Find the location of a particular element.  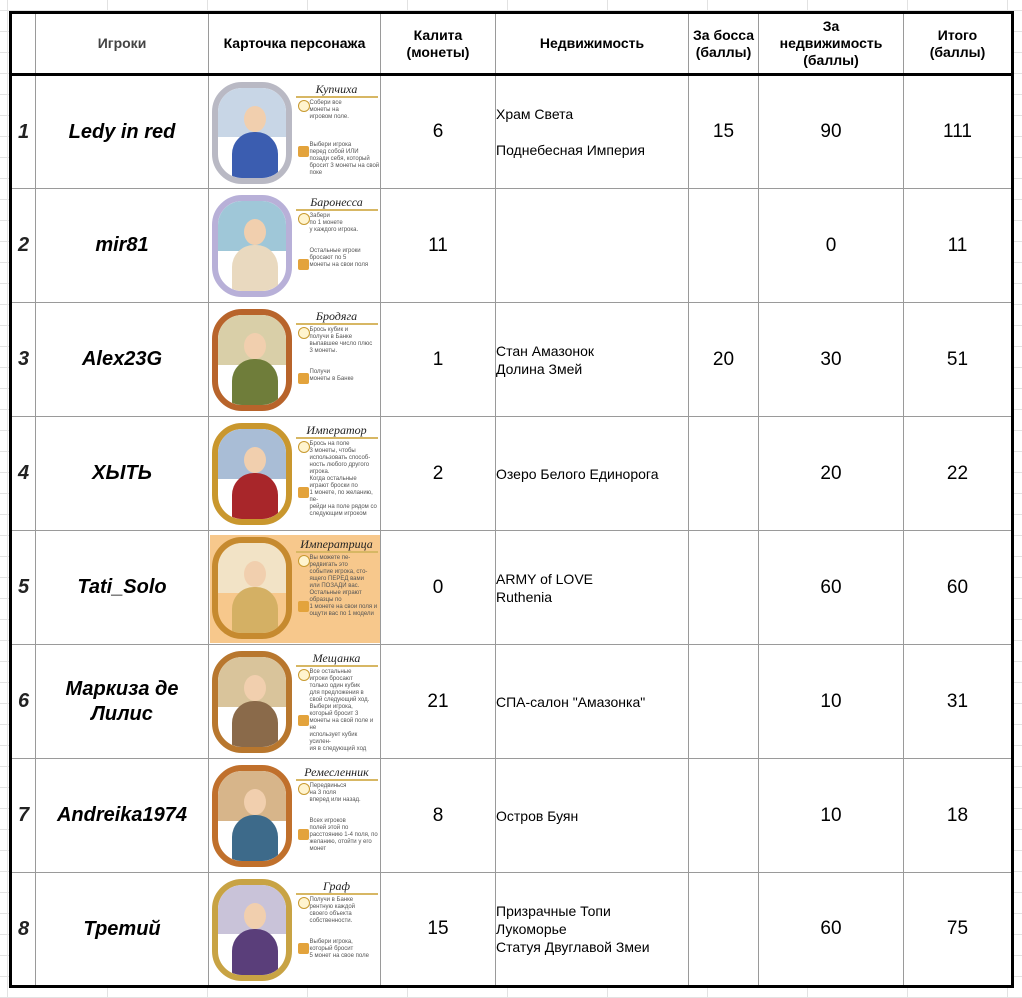

rank-cell: 5 is located at coordinates (23, 587).